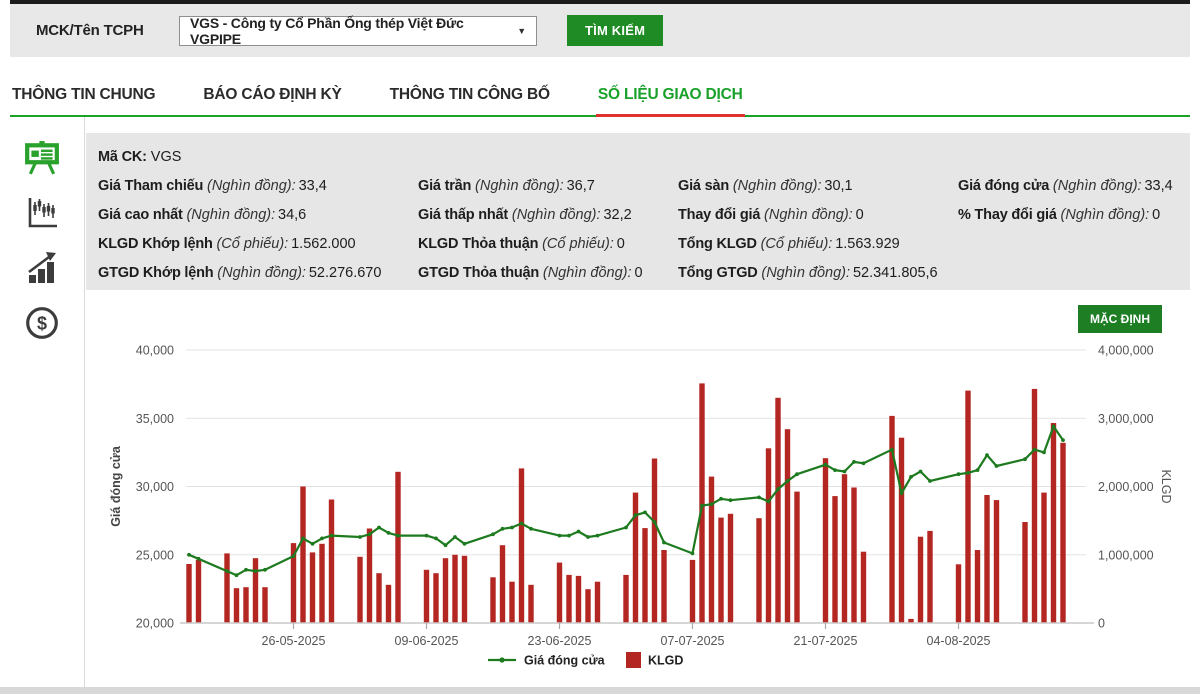 The height and width of the screenshot is (694, 1200). I want to click on dollar-coin-icon: $, so click(42, 325).